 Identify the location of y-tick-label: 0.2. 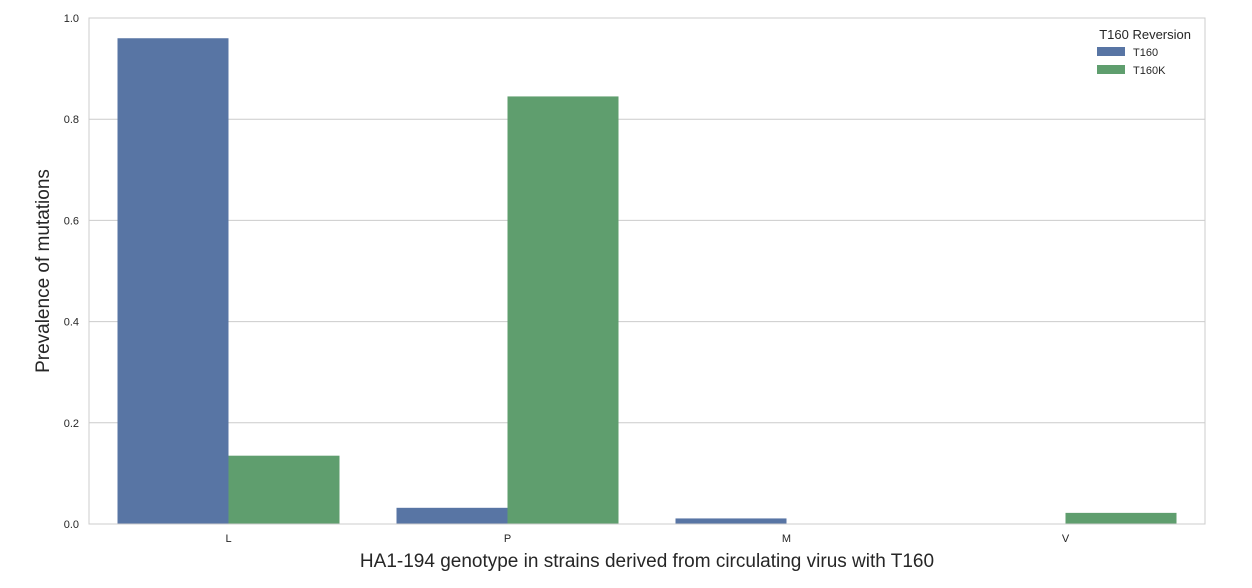
(71, 424).